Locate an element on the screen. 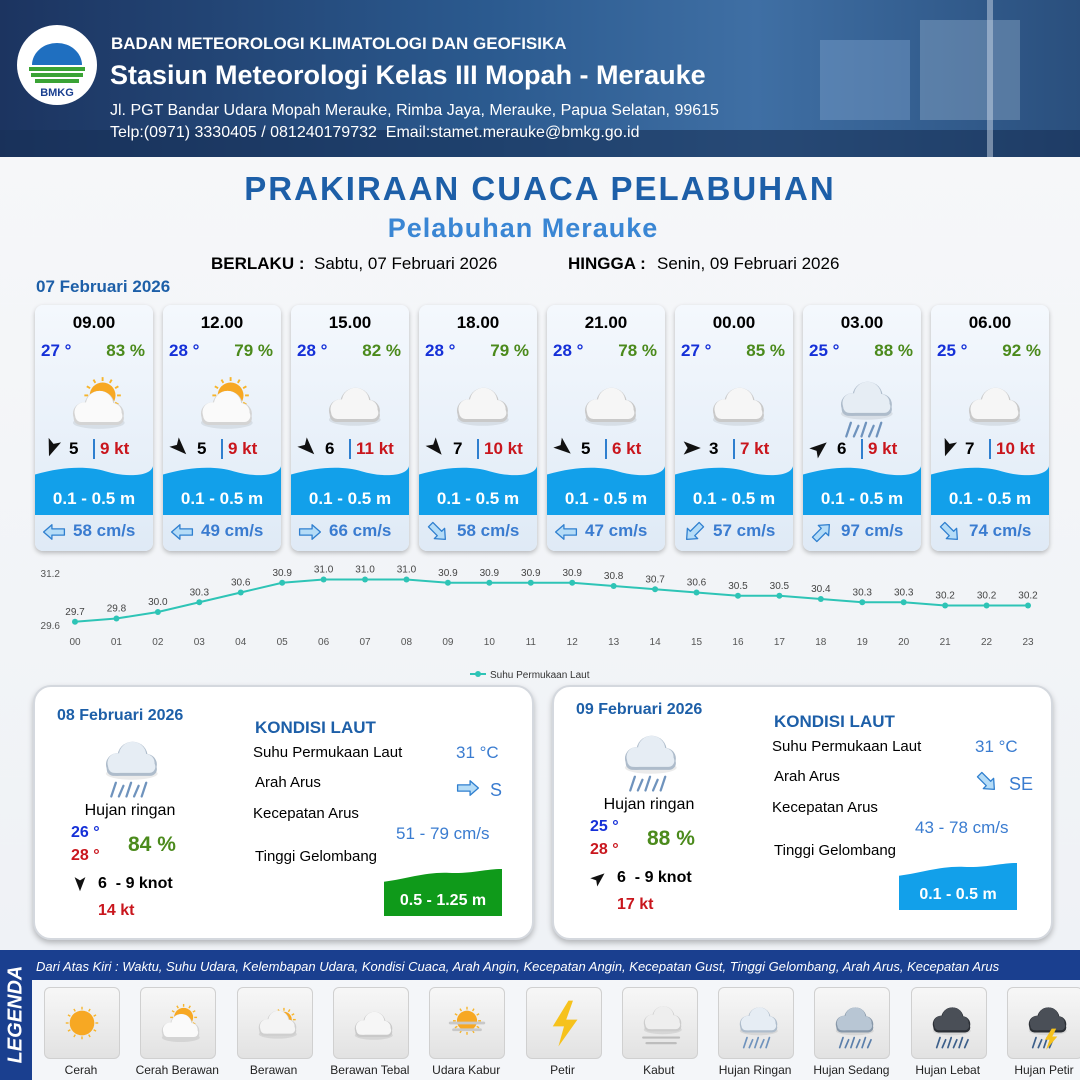  wave-graphic is located at coordinates (958, 886).